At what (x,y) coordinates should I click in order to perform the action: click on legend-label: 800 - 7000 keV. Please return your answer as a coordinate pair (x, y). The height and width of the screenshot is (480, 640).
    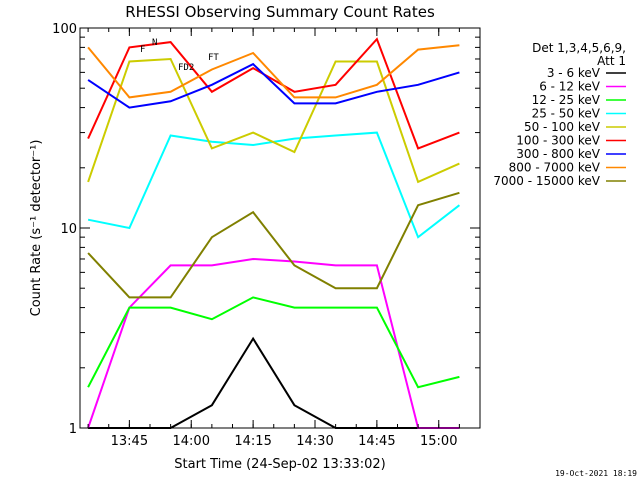
    Looking at the image, I should click on (555, 168).